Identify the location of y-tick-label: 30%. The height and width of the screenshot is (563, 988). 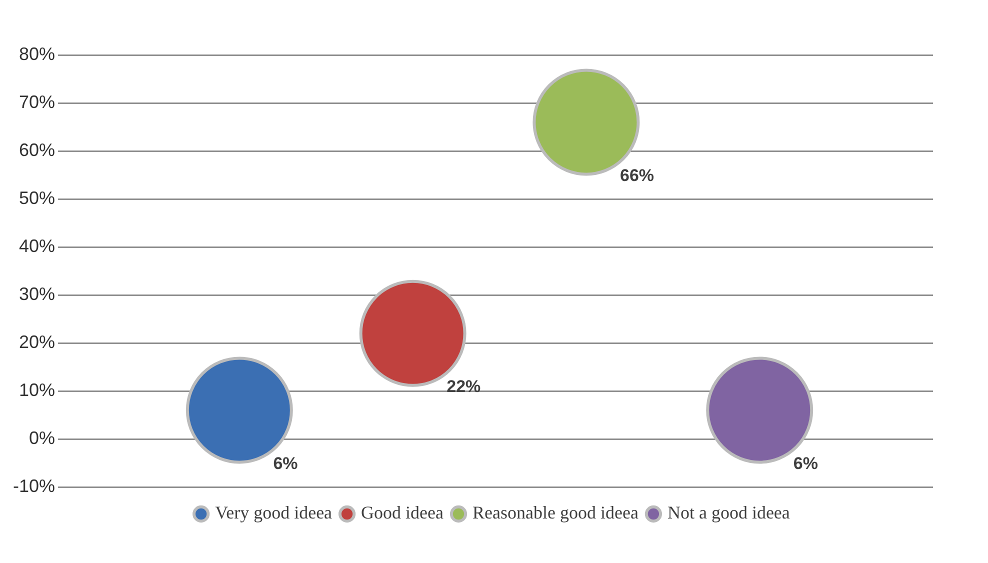
(37, 294).